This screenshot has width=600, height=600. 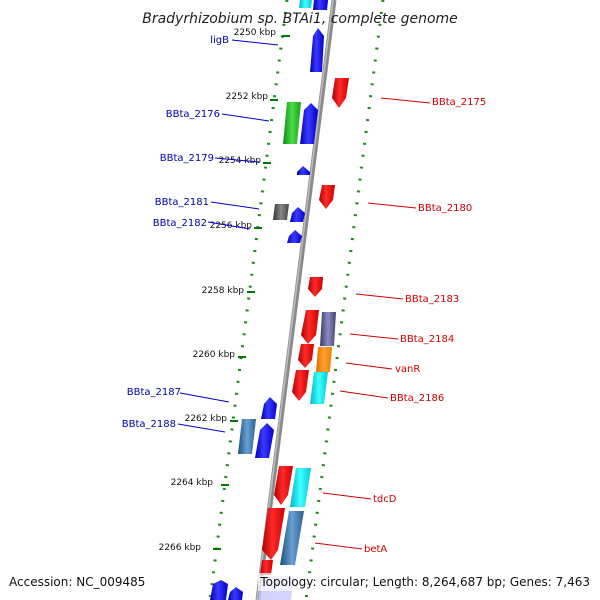 I want to click on gene-BBta_2176-blue, so click(x=309, y=123).